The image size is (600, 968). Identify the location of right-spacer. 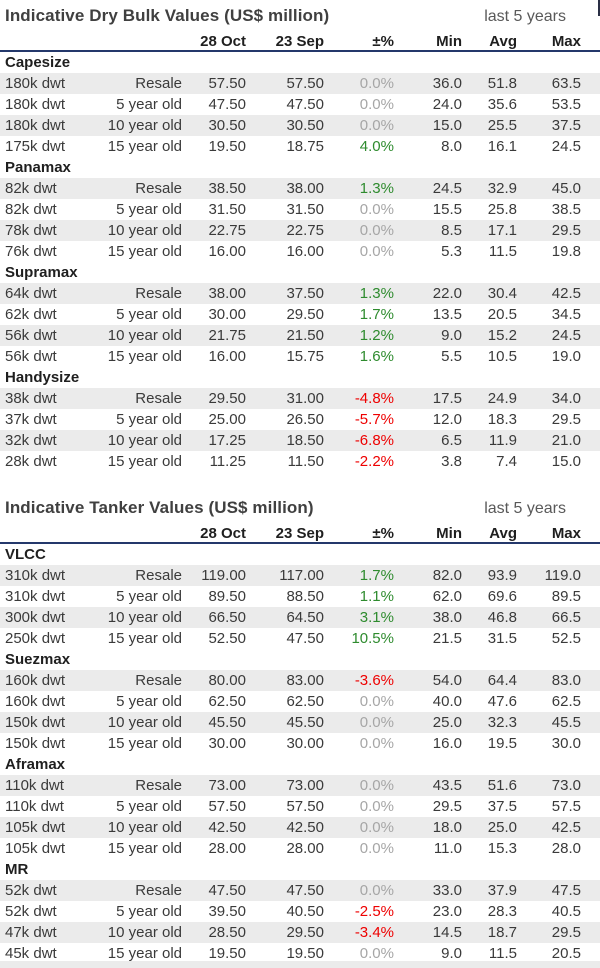
(590, 40).